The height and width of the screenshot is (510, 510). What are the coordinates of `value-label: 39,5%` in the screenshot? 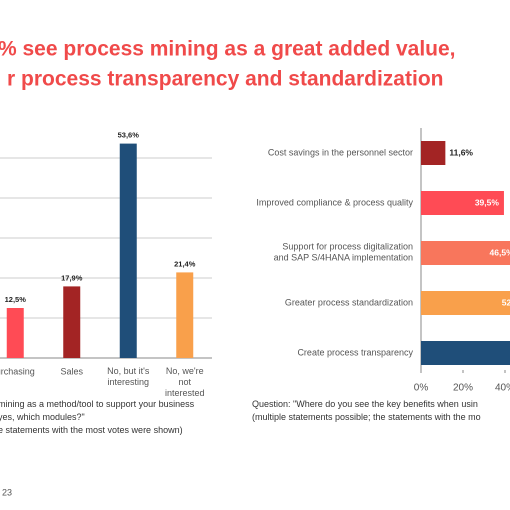 It's located at (487, 202).